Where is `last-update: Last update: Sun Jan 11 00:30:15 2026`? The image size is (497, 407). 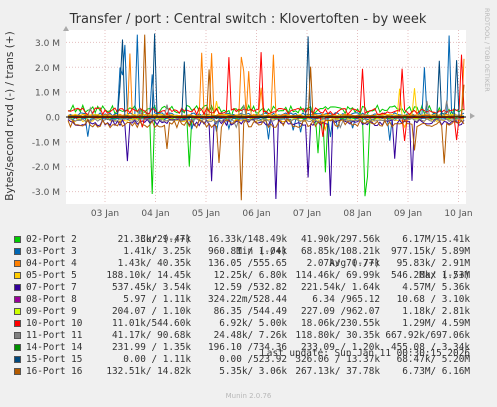 last-update: Last update: Sun Jan 11 00:30:15 2026 is located at coordinates (365, 353).